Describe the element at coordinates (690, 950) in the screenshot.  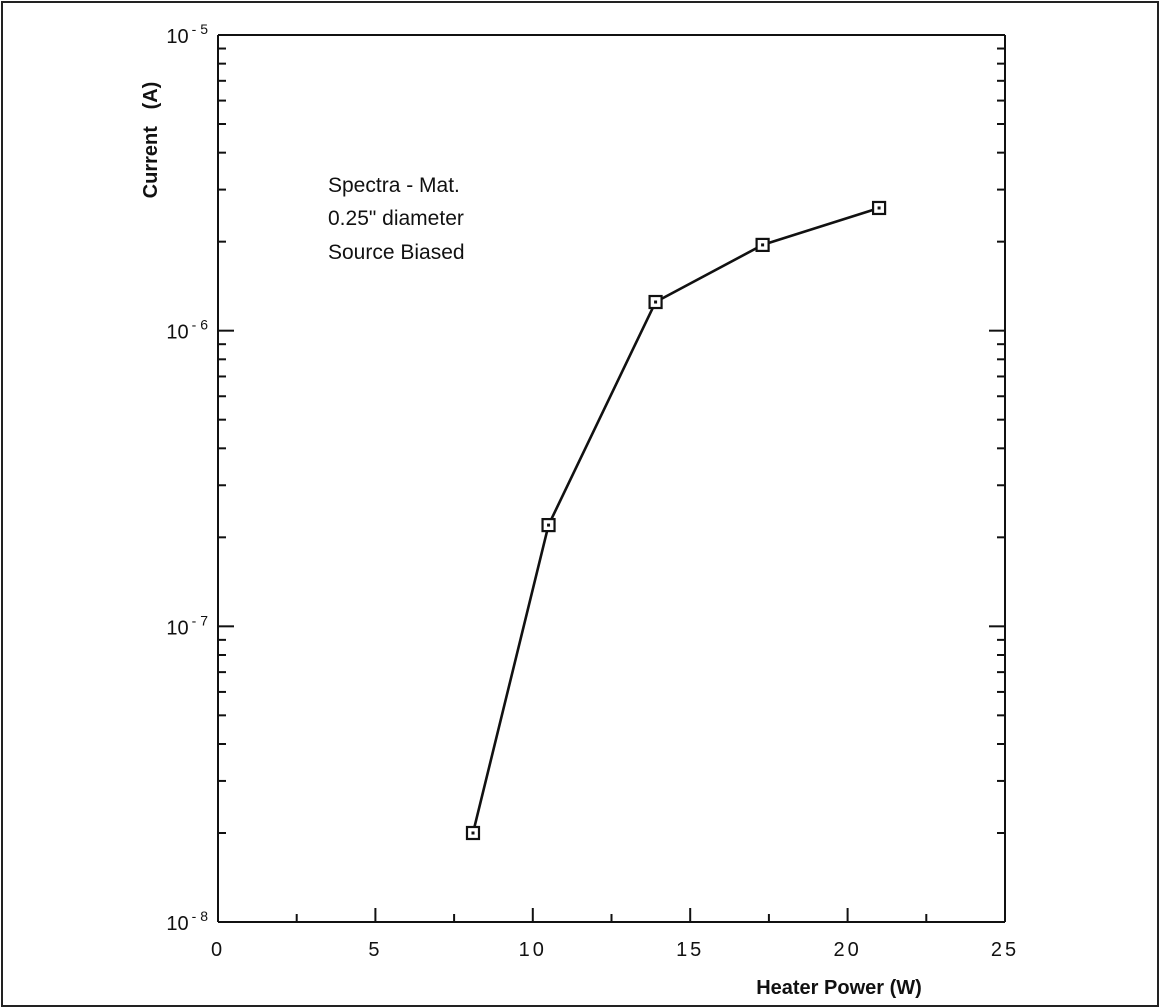
I see `x-tick-label: 15` at that location.